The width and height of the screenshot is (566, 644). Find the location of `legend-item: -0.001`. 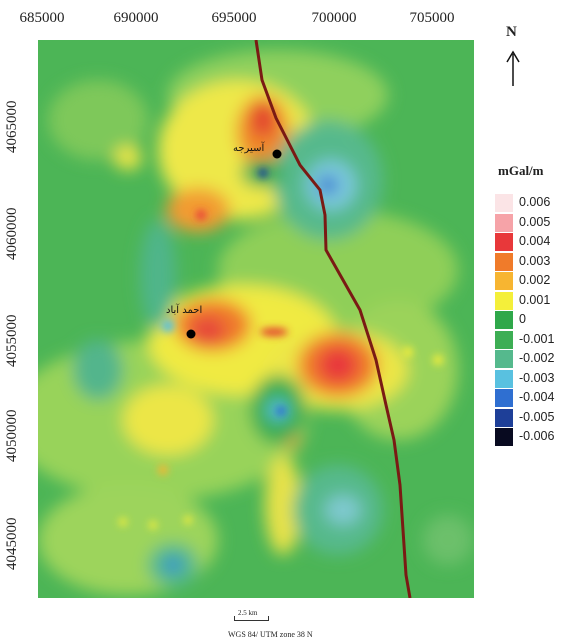

legend-item: -0.001 is located at coordinates (527, 339).